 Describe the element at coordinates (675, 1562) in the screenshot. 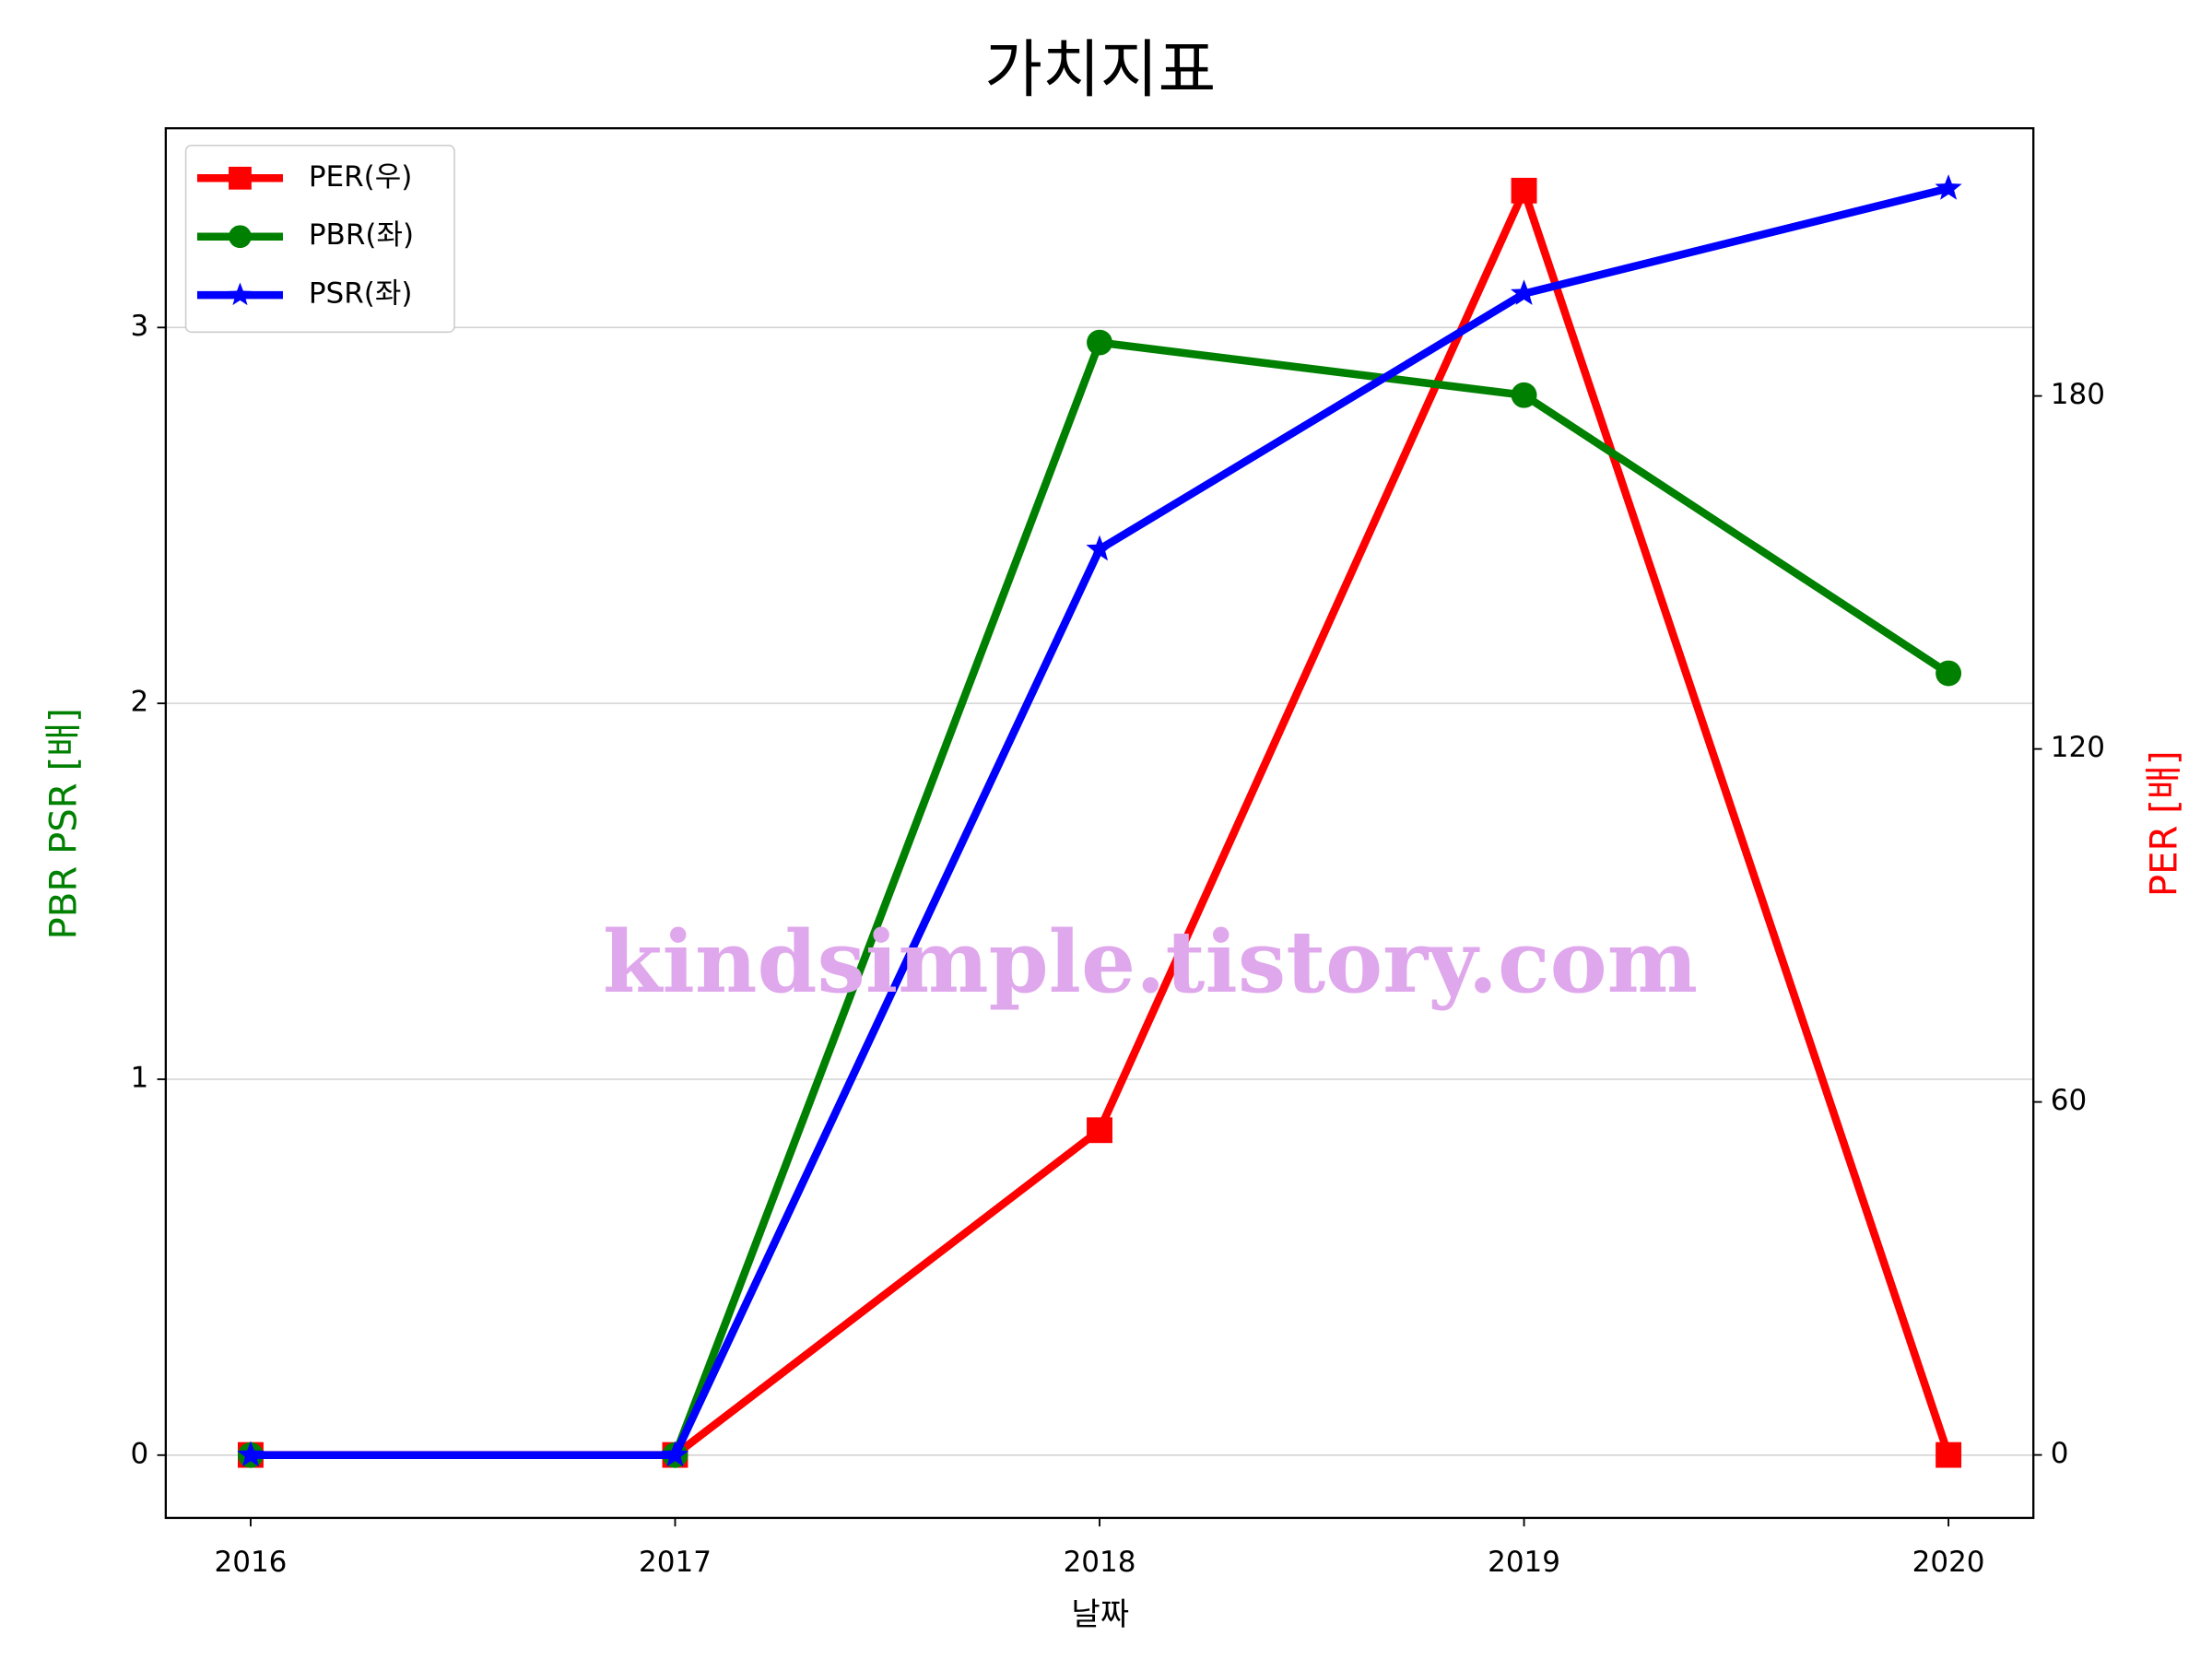

I see `x-tick-label: 2017` at that location.